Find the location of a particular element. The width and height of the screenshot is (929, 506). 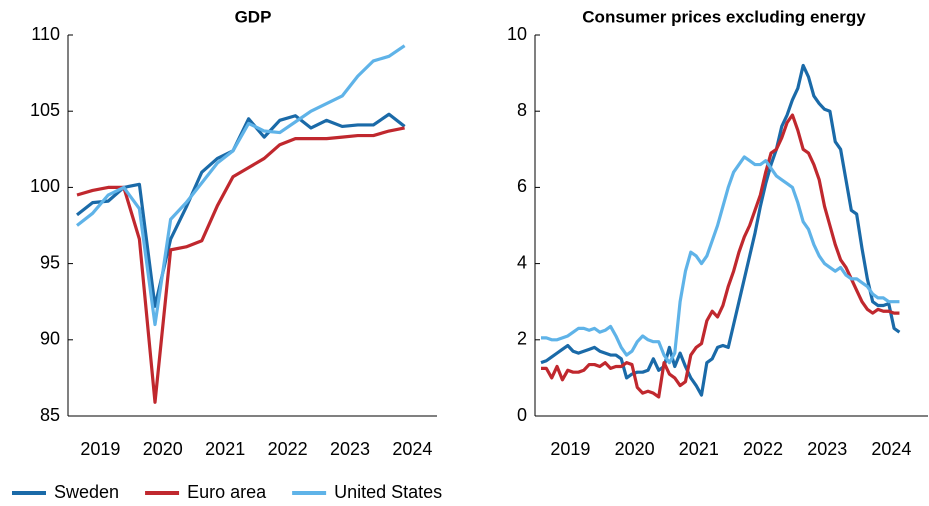

y-tick-label: 8 is located at coordinates (522, 110).